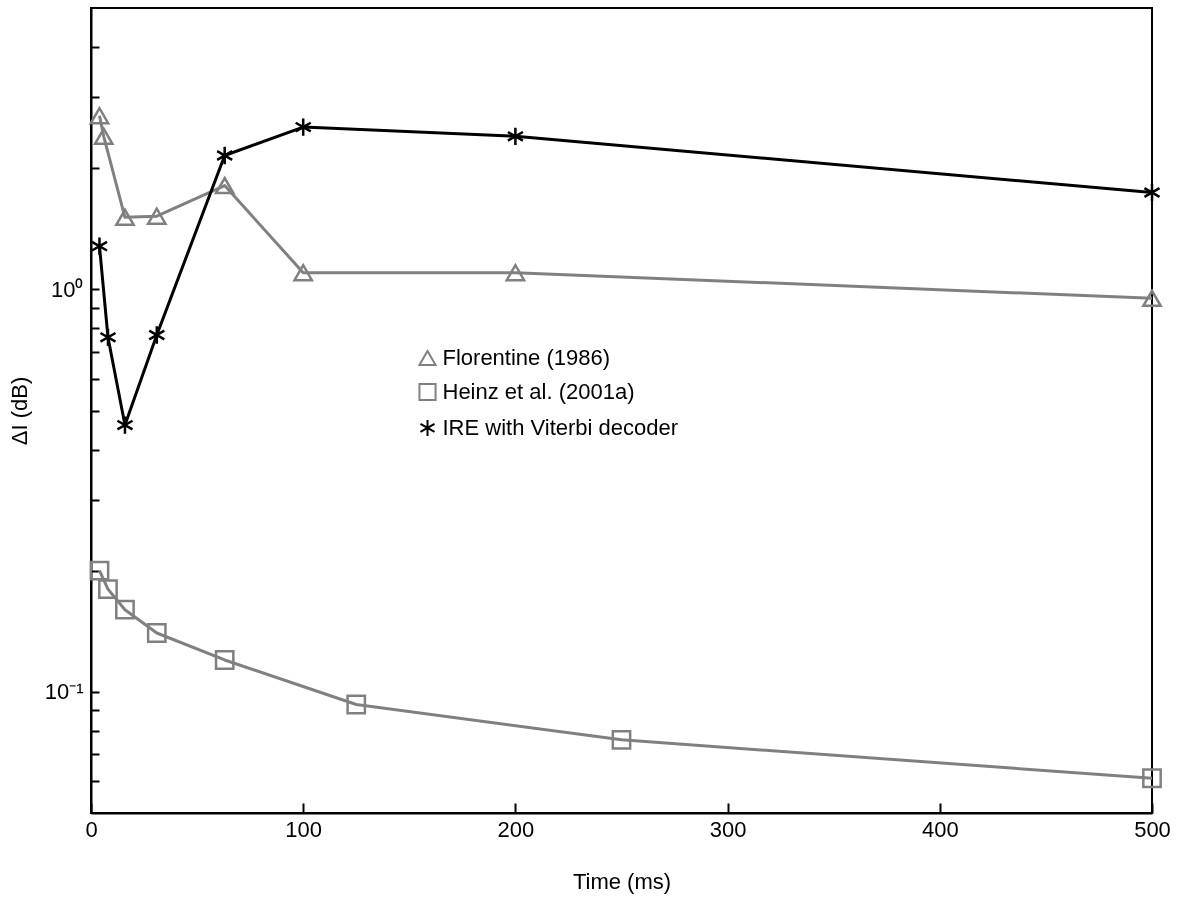 The width and height of the screenshot is (1195, 902). What do you see at coordinates (304, 829) in the screenshot?
I see `x-tick-label: 100` at bounding box center [304, 829].